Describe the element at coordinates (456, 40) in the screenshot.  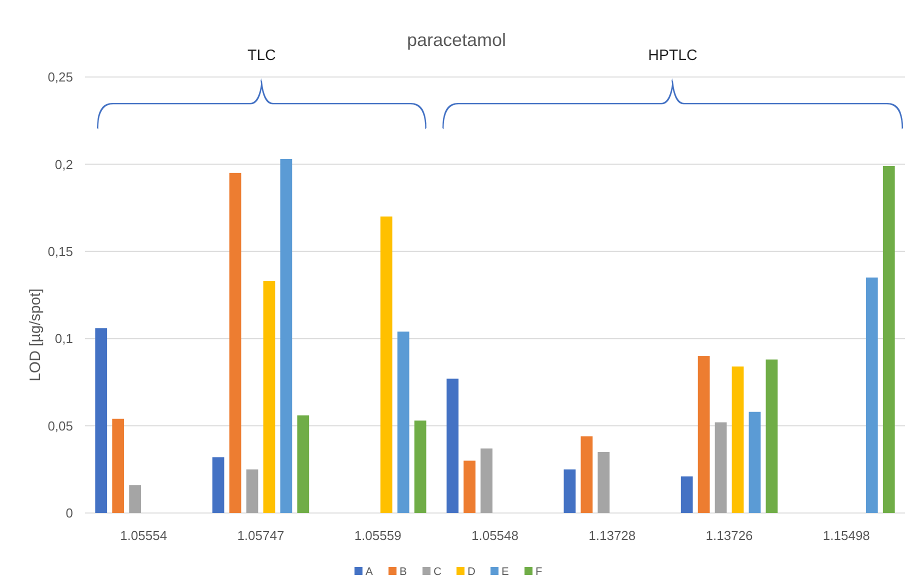
I see `chart-title: paracetamol` at that location.